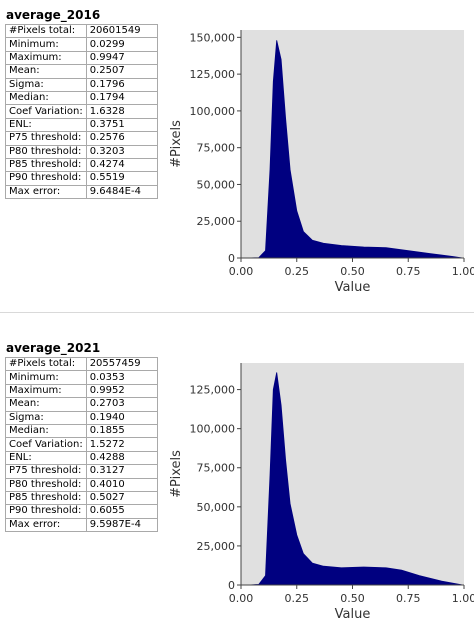  I want to click on stat-value: 0.0353, so click(121, 377).